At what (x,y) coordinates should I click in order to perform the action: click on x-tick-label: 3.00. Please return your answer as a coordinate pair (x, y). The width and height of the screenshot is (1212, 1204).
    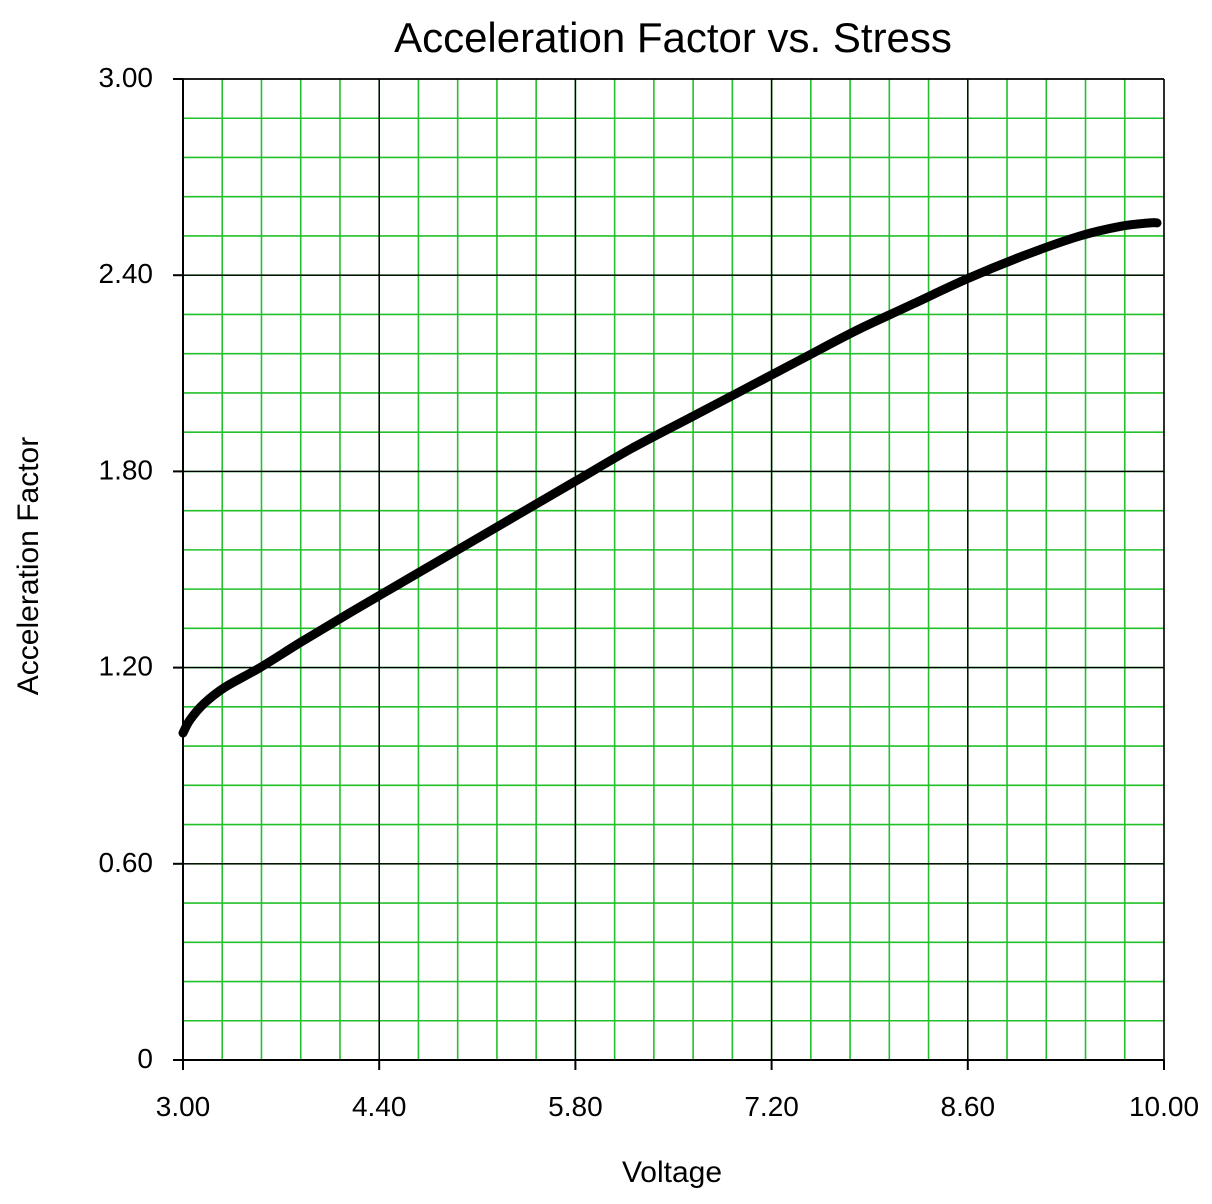
    Looking at the image, I should click on (183, 1106).